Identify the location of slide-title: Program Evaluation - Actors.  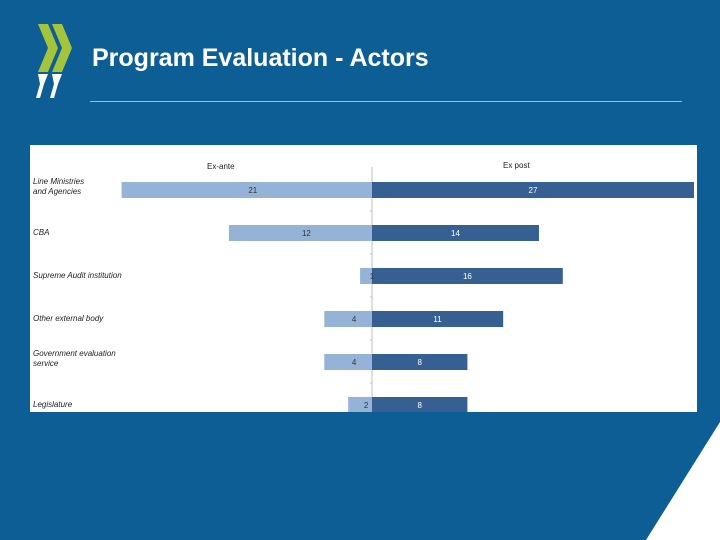
(260, 58).